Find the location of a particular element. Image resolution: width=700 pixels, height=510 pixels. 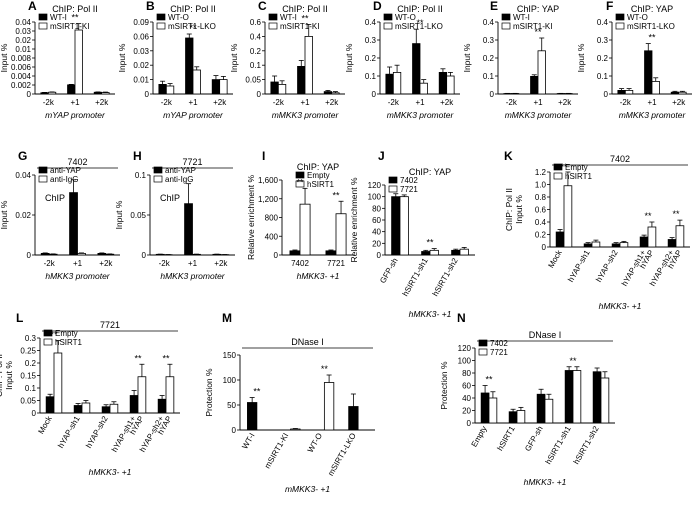

y-tick-label: 0.01 is located at coordinates (23, 49).